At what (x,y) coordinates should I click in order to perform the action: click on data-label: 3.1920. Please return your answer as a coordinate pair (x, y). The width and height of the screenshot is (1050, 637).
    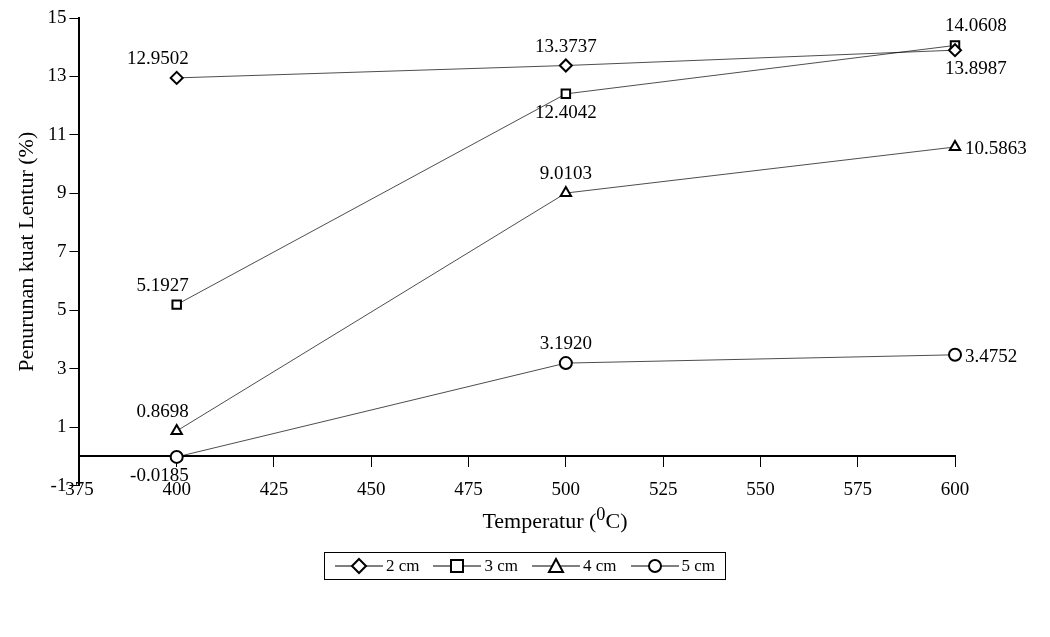
    Looking at the image, I should click on (565, 343).